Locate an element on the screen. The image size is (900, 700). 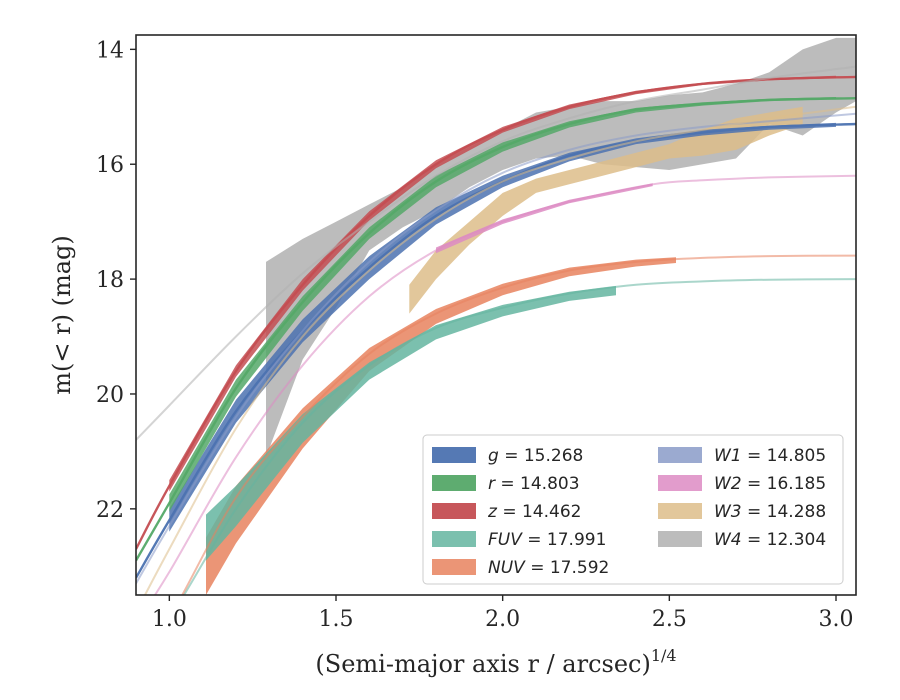
x-tick-label: 3.0 is located at coordinates (836, 619).